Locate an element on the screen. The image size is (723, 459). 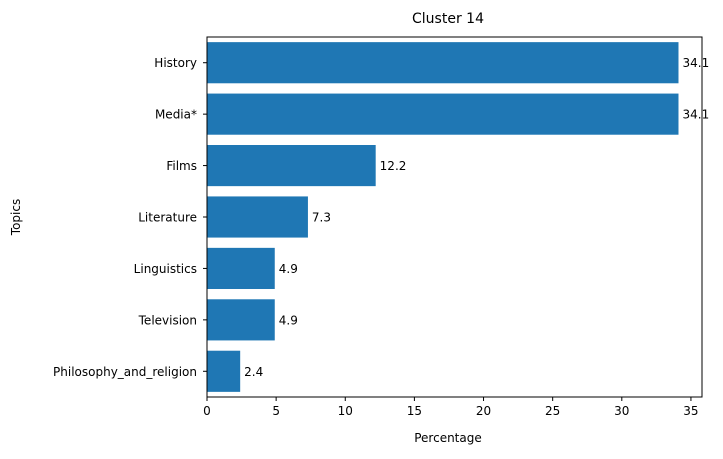
x-tick-label: 20 is located at coordinates (483, 411).